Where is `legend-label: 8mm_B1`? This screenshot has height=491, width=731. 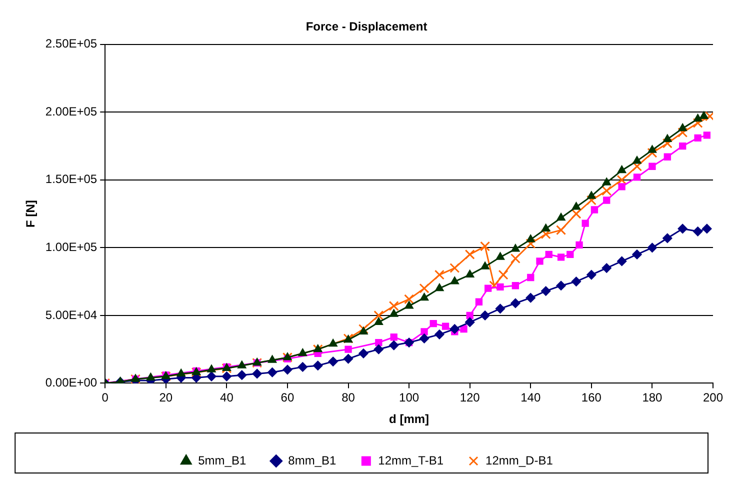
legend-label: 8mm_B1 is located at coordinates (312, 460).